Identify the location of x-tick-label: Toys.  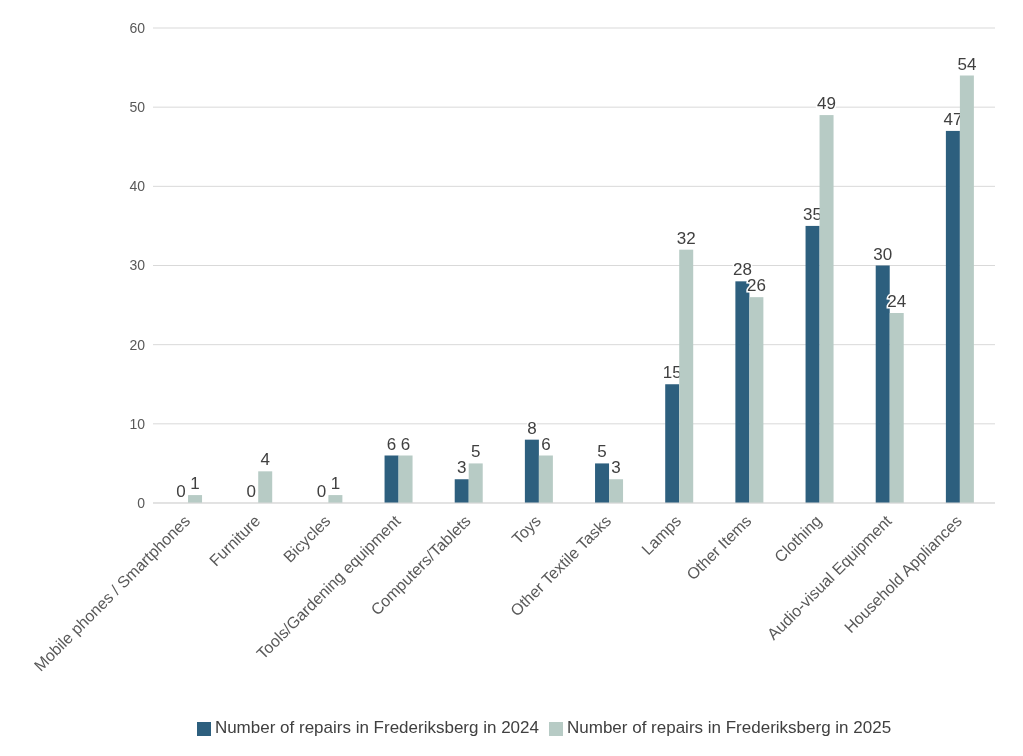
(526, 530).